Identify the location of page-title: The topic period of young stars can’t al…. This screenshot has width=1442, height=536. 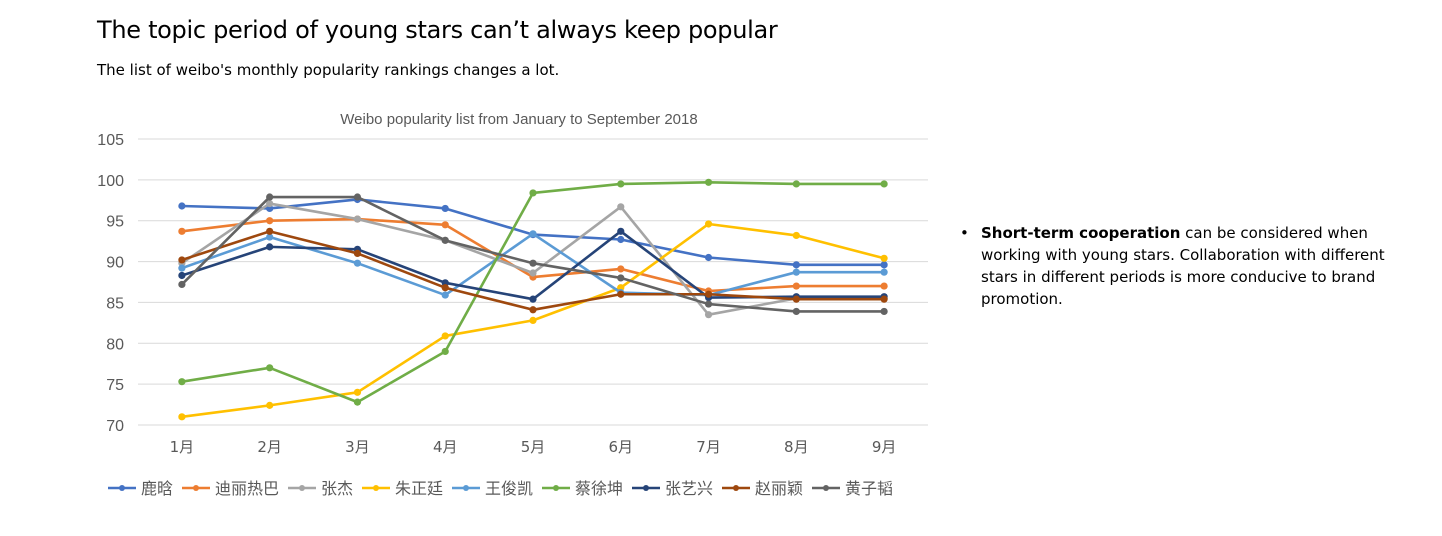
(437, 30).